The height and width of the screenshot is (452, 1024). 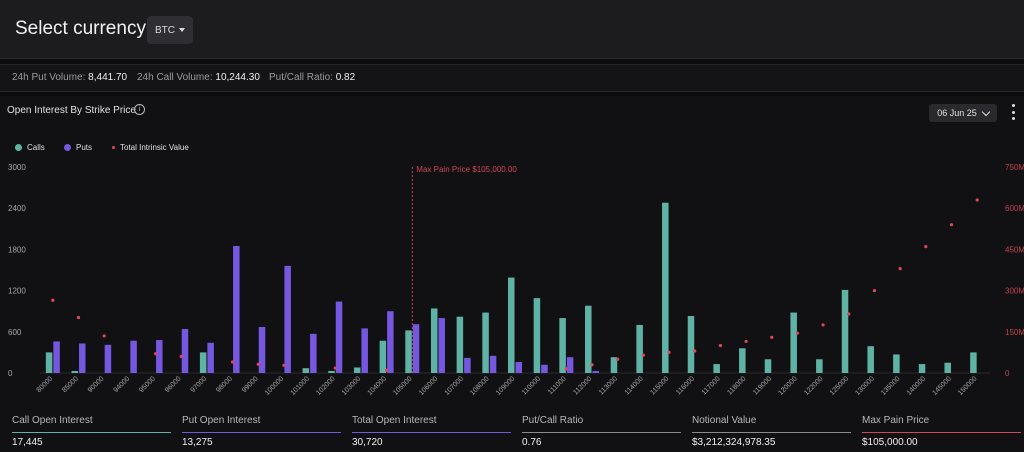 I want to click on x-axis-tick-label: 110000, so click(x=531, y=385).